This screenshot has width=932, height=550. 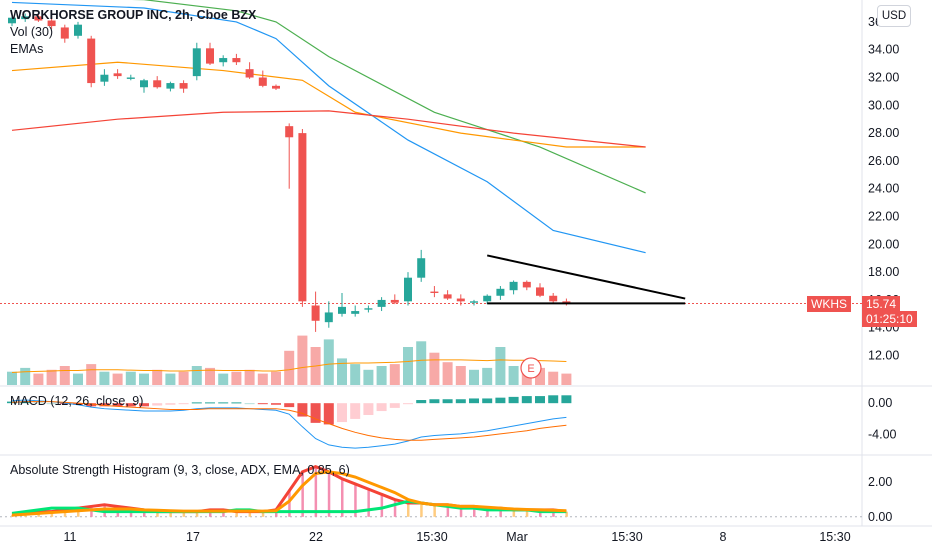 What do you see at coordinates (889, 319) in the screenshot?
I see `bar-countdown-badge: 01:25:10` at bounding box center [889, 319].